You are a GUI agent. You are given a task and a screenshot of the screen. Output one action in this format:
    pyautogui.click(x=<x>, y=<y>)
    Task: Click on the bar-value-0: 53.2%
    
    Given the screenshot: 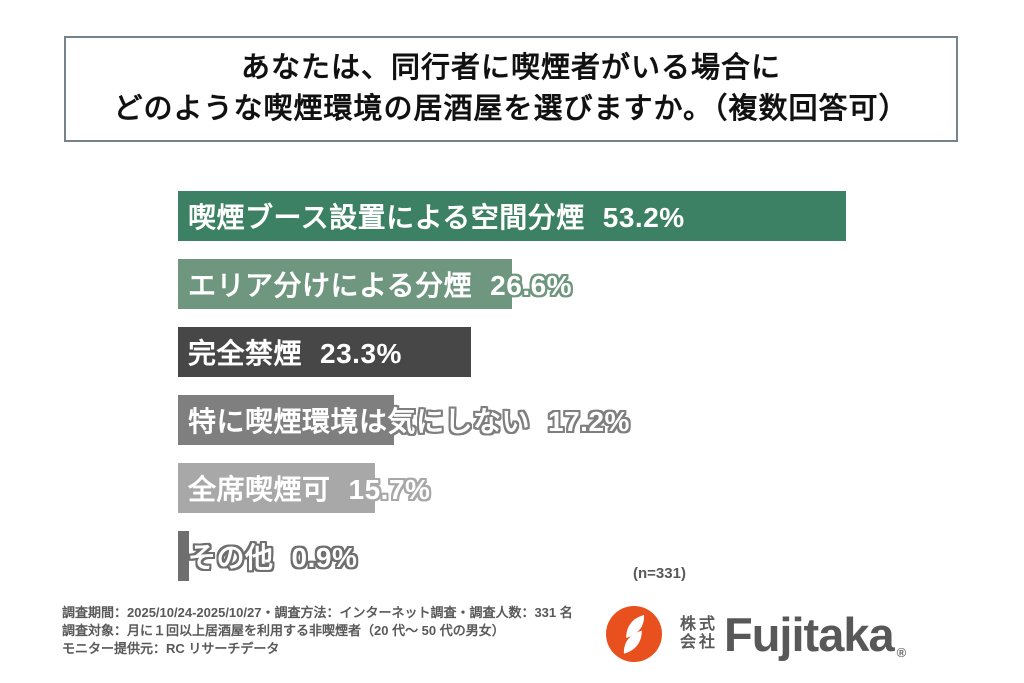 What is the action you would take?
    pyautogui.click(x=643, y=217)
    